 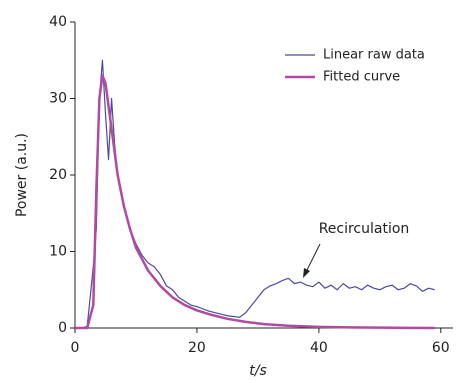 What do you see at coordinates (197, 348) in the screenshot?
I see `x-tick-label: 20` at bounding box center [197, 348].